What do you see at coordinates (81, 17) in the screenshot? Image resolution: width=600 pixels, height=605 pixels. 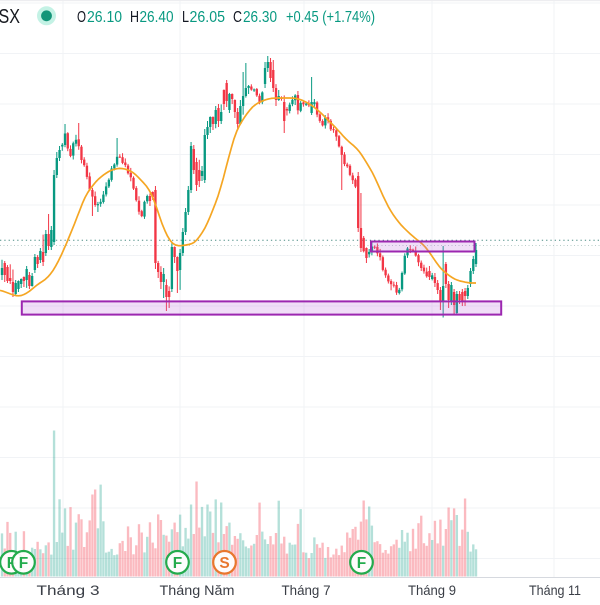 I see `svg-text: O` at bounding box center [81, 17].